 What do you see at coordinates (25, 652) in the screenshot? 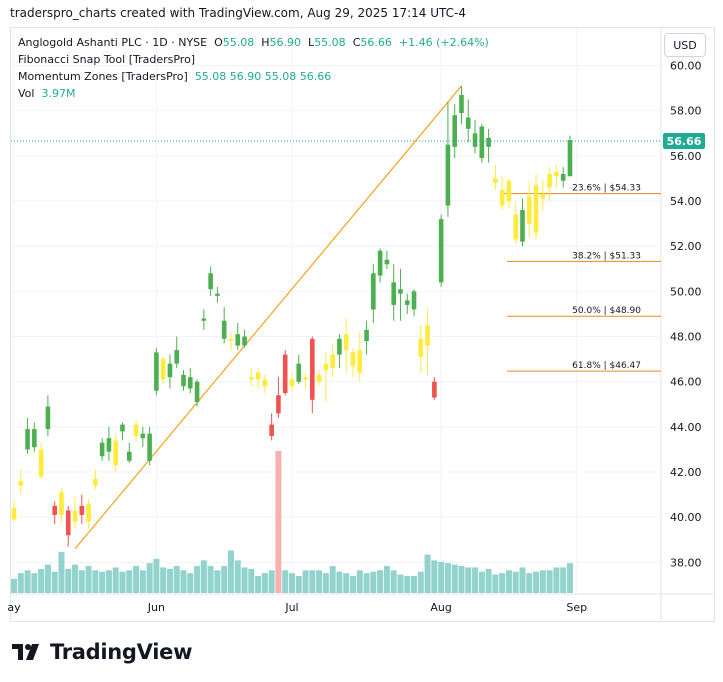
I see `tradingview-logo-icon` at bounding box center [25, 652].